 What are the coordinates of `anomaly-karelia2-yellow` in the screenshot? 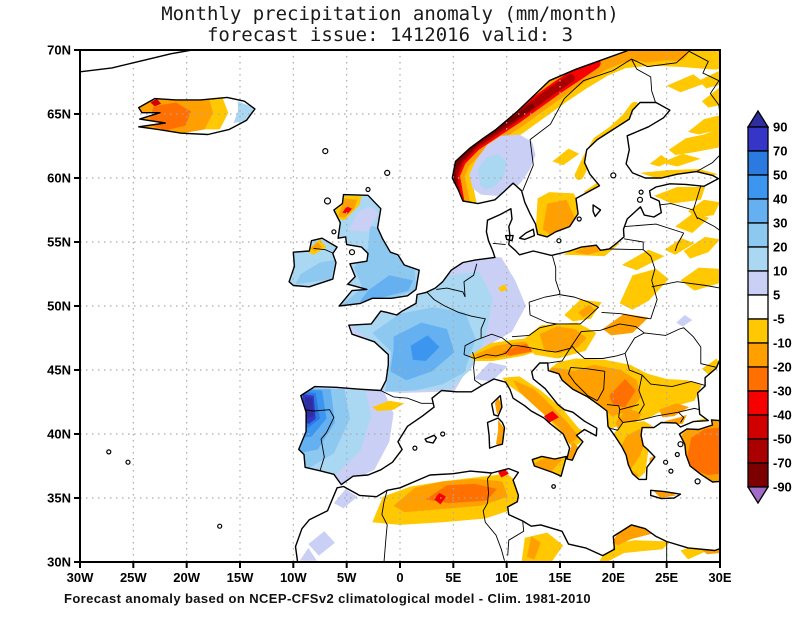 It's located at (704, 125).